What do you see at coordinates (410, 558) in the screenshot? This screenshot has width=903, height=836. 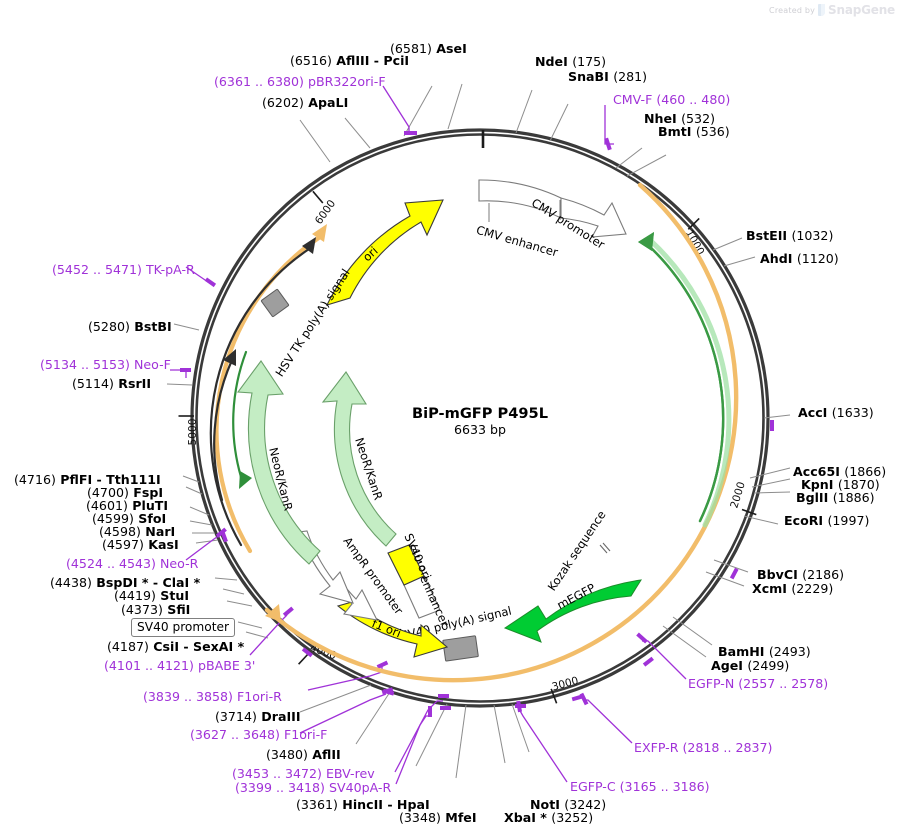 I see `feature-sv40-ori: SV40 ori` at bounding box center [410, 558].